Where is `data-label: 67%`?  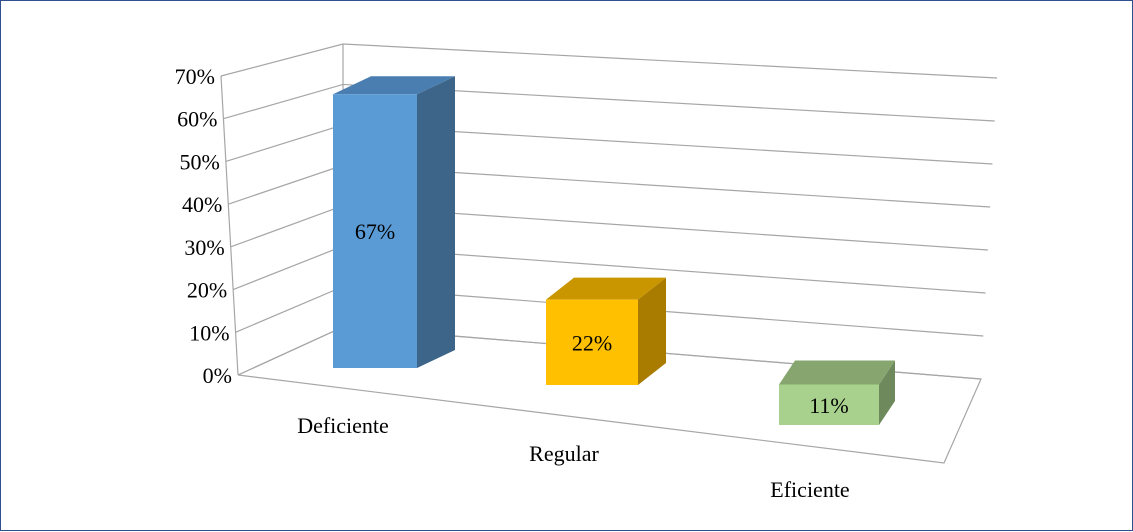 data-label: 67% is located at coordinates (375, 231).